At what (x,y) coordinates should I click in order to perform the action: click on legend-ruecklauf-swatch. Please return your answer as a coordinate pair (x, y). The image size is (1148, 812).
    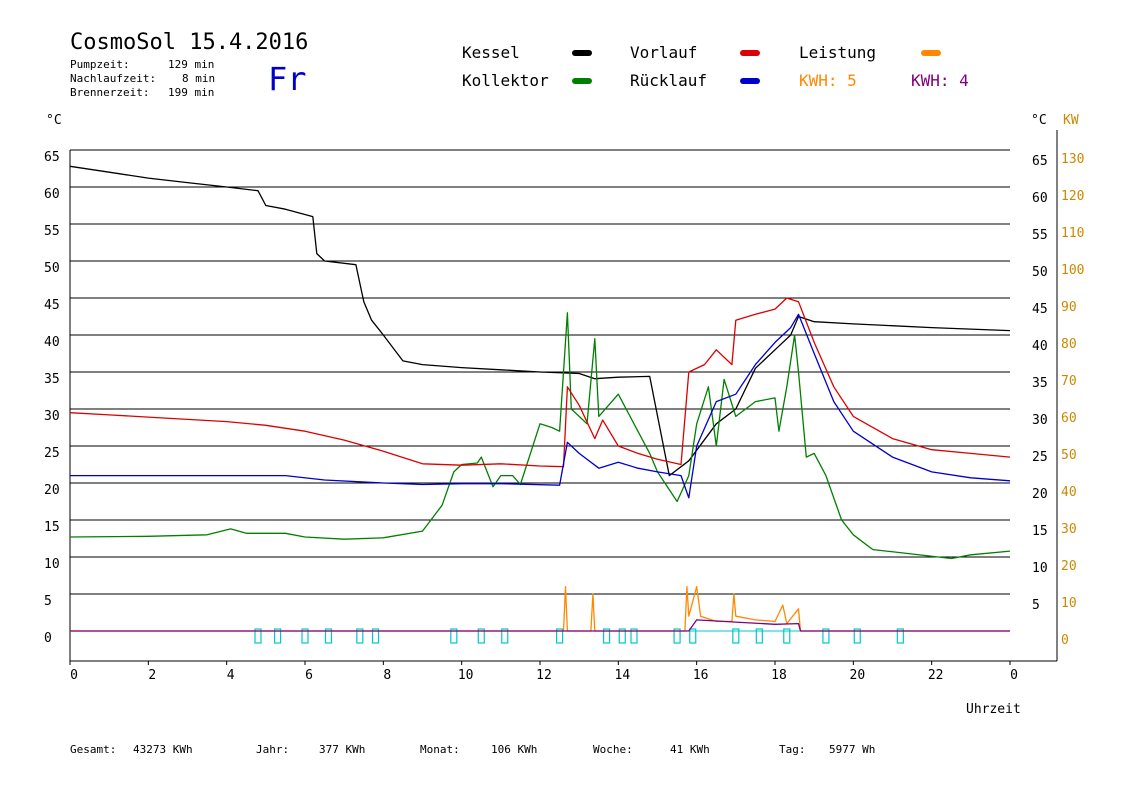
    Looking at the image, I should click on (750, 81).